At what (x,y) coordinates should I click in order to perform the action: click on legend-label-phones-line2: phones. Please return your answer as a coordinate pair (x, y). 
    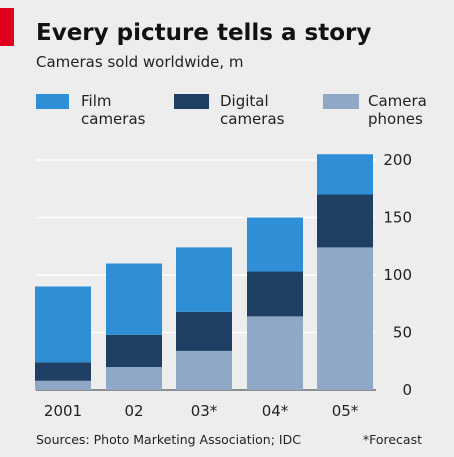
    Looking at the image, I should click on (395, 119).